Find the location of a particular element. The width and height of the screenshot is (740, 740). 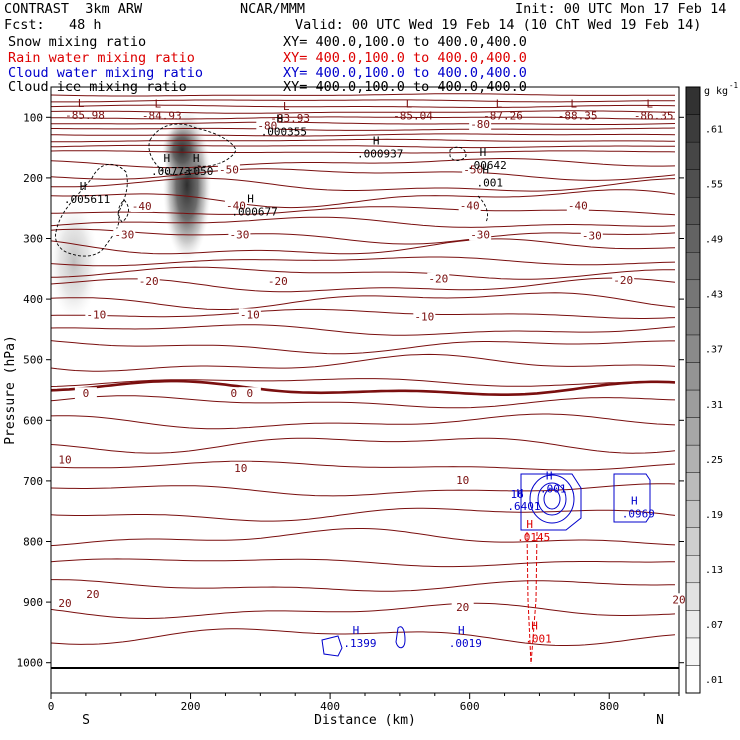

low-value: -84.93 is located at coordinates (162, 116).